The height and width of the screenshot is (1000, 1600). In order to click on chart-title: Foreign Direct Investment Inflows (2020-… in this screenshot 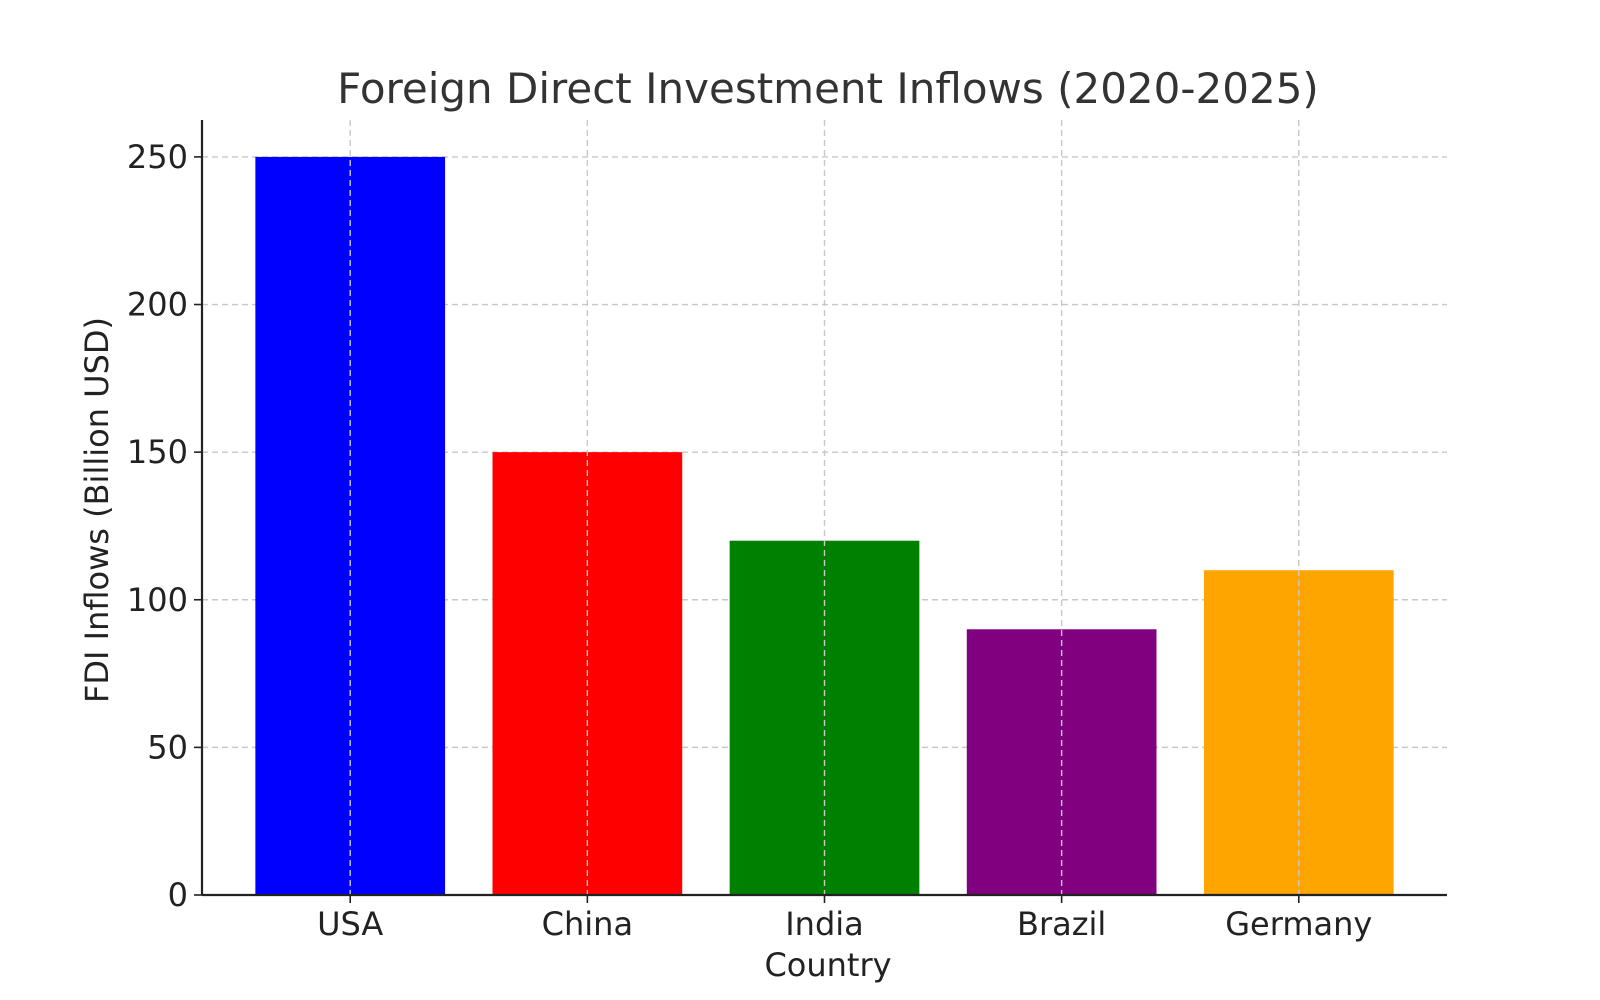, I will do `click(828, 88)`.